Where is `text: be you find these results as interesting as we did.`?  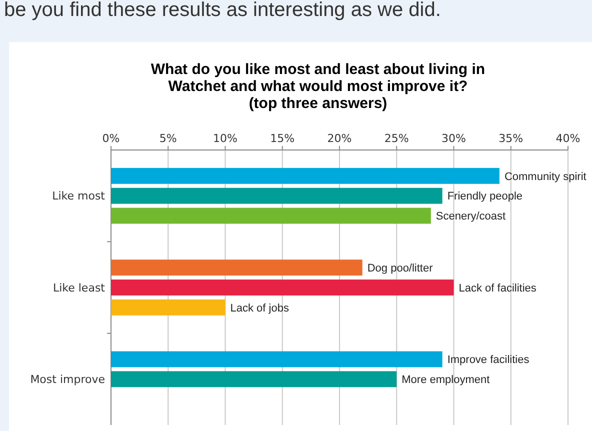
text: be you find these results as interesting as we did. is located at coordinates (222, 10).